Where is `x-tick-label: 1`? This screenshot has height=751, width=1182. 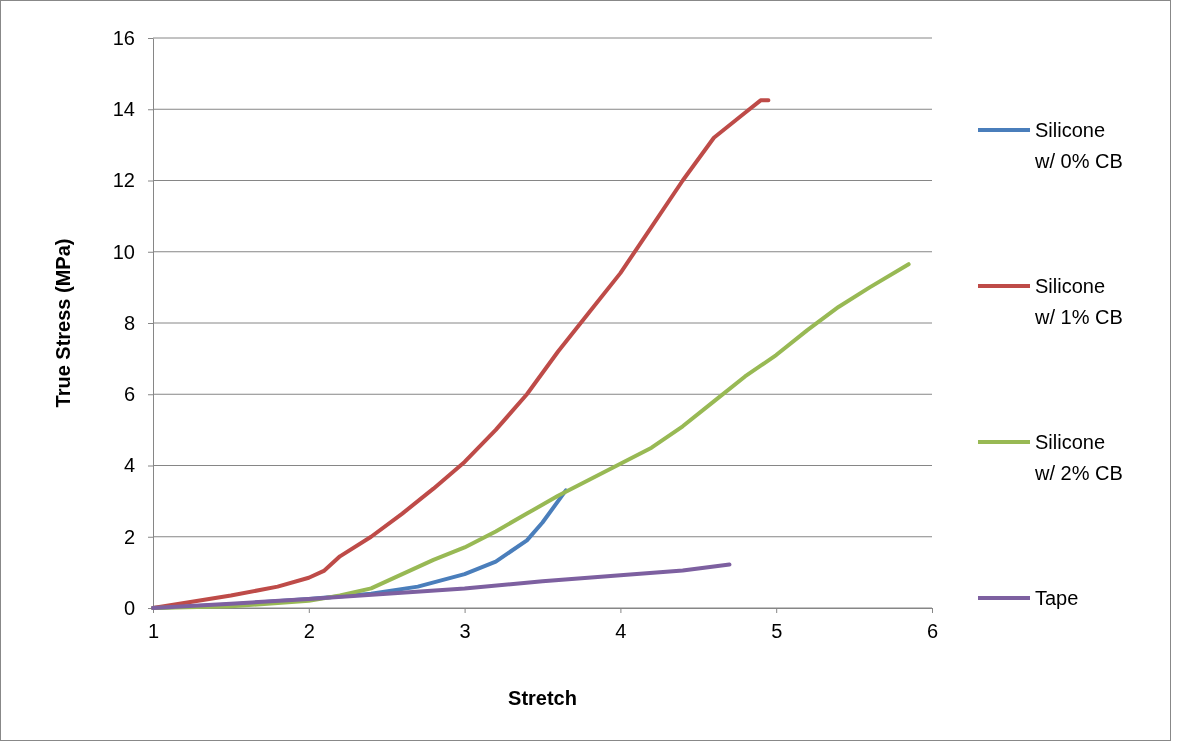
x-tick-label: 1 is located at coordinates (153, 631).